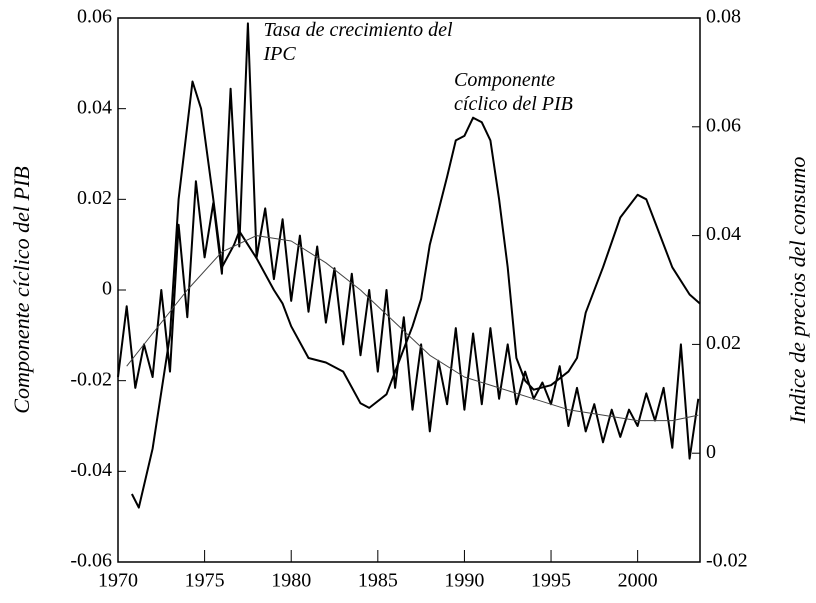  Describe the element at coordinates (723, 343) in the screenshot. I see `y2-tick-label: 0.02` at that location.